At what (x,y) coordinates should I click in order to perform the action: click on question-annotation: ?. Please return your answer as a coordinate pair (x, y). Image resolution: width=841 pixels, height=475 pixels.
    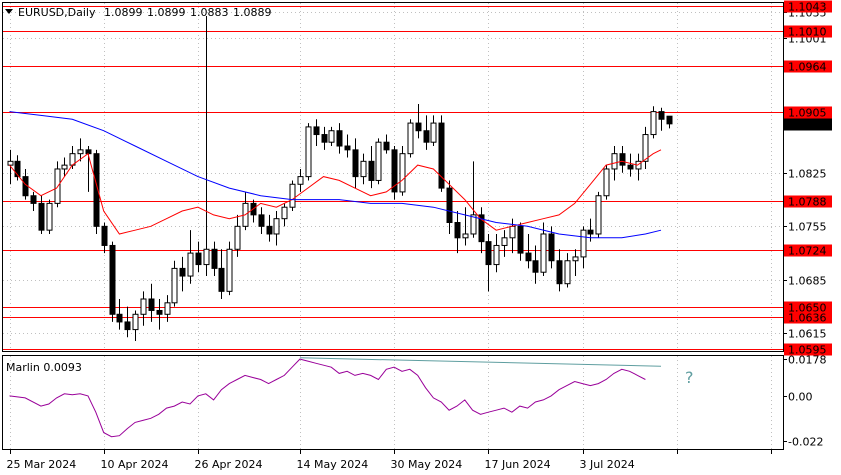
    Looking at the image, I should click on (689, 377).